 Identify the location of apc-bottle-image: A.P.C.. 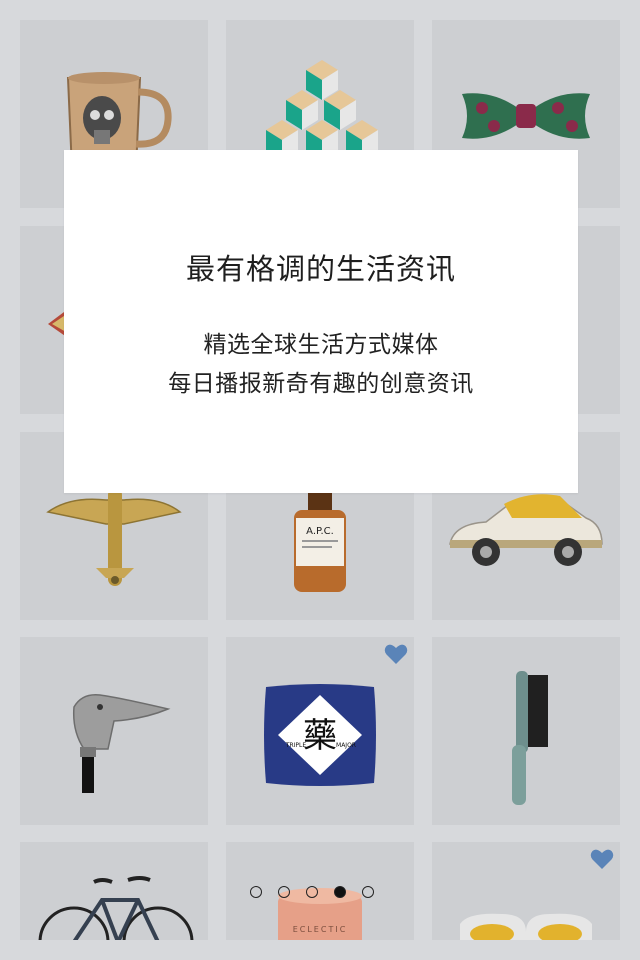
(320, 541).